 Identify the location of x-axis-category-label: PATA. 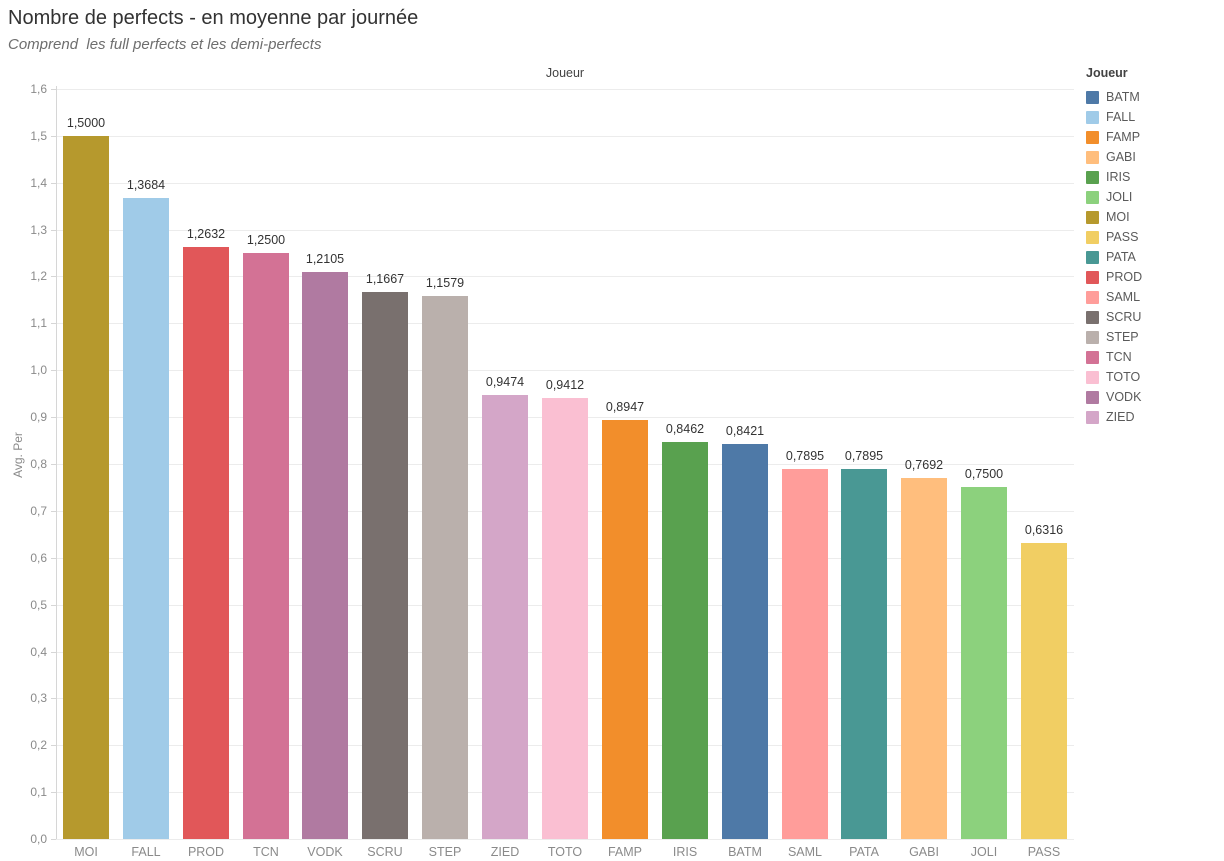
(864, 852).